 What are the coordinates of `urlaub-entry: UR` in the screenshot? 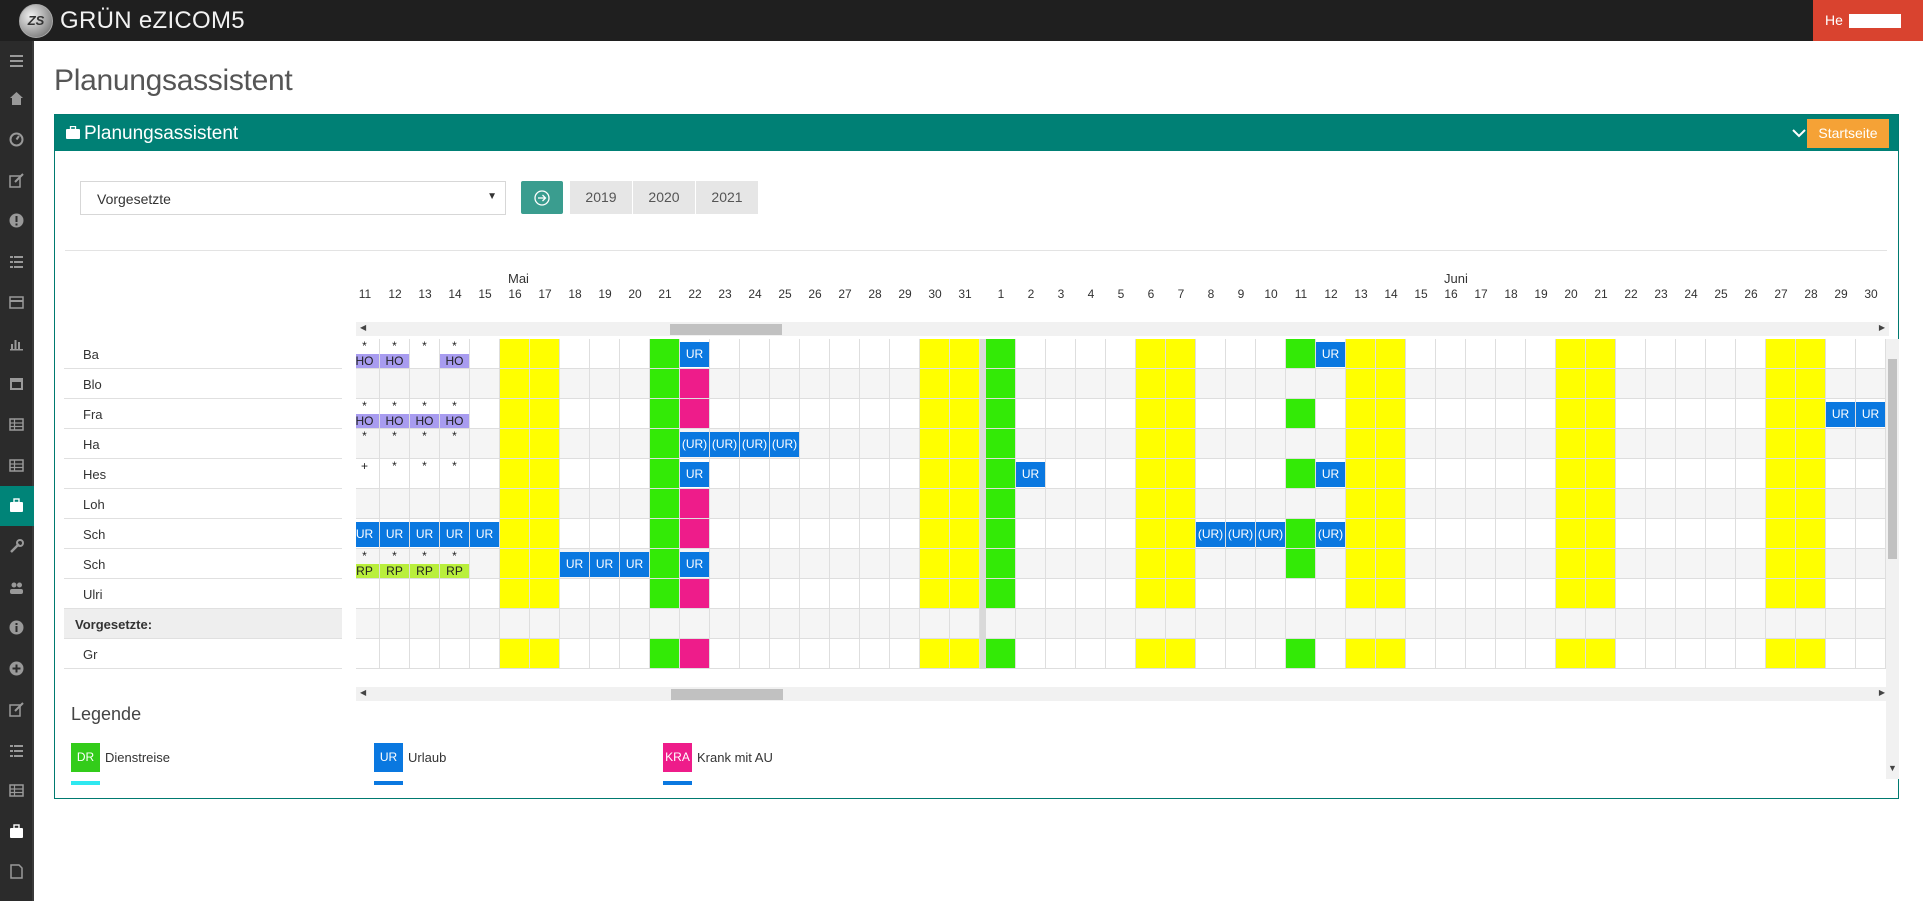 It's located at (484, 534).